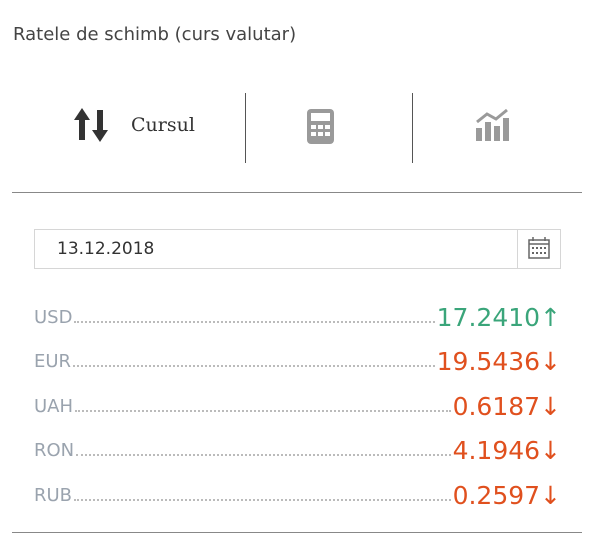 This screenshot has width=600, height=551. Describe the element at coordinates (53, 317) in the screenshot. I see `currency-code: USD` at that location.